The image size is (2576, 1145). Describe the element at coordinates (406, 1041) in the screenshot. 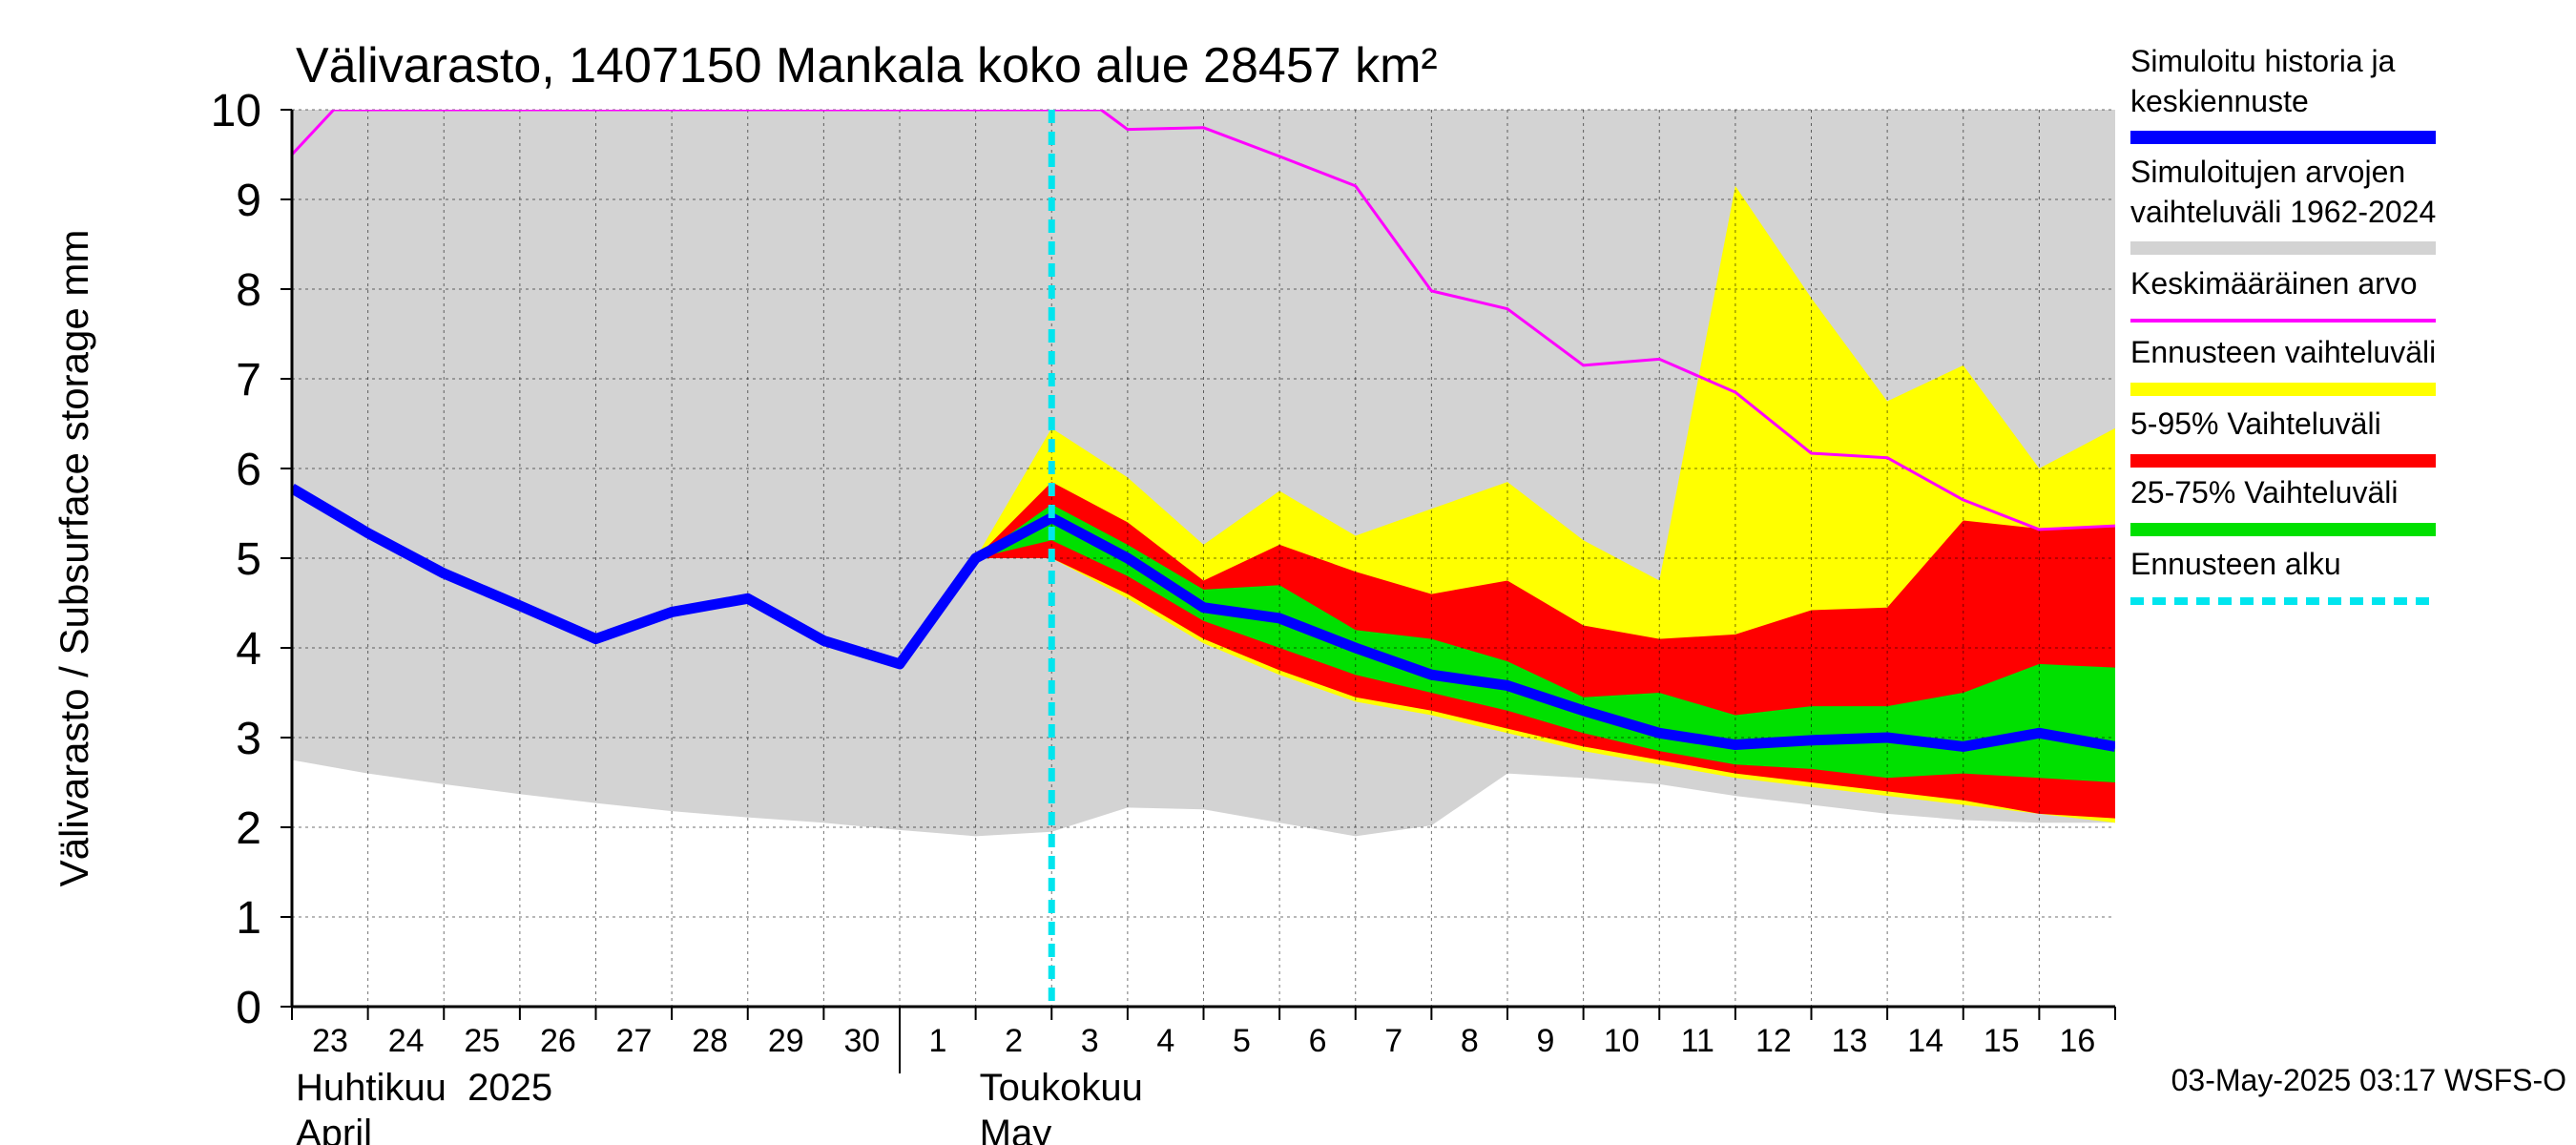

I see `x-tick-label: 24` at that location.